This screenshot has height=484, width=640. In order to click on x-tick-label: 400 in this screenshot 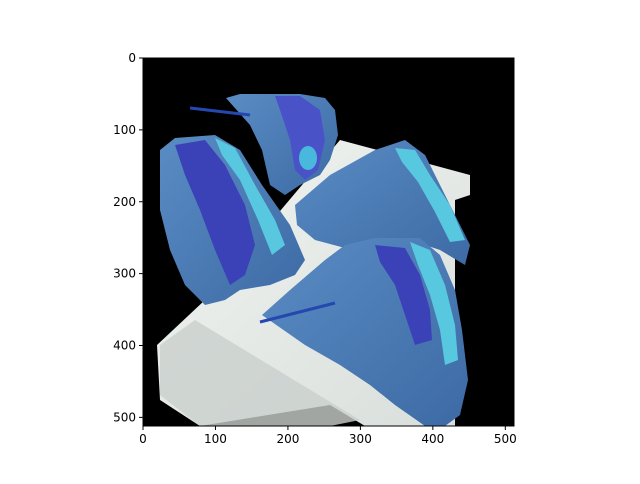, I will do `click(432, 439)`.